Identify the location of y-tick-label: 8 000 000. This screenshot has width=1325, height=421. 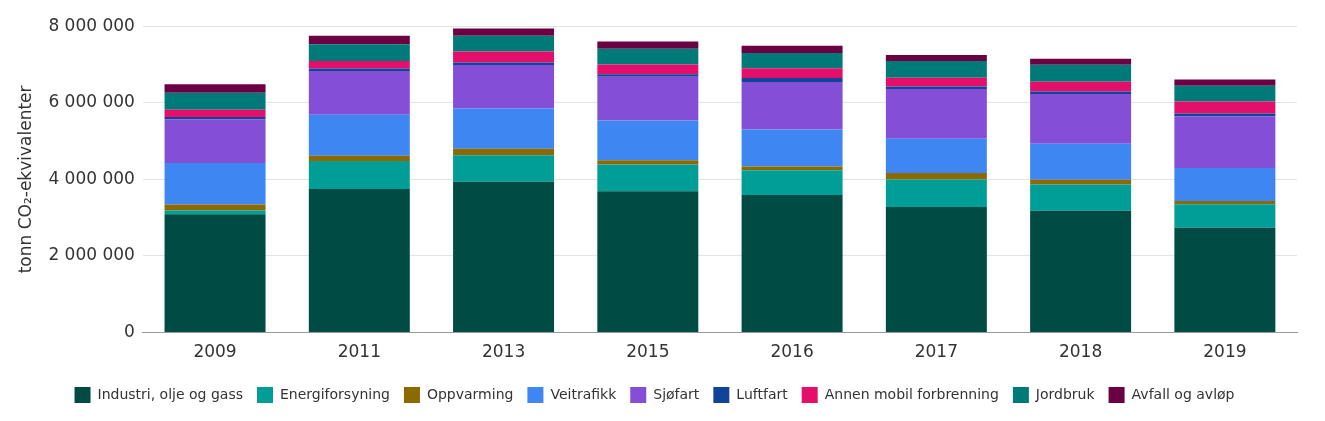
(91, 24).